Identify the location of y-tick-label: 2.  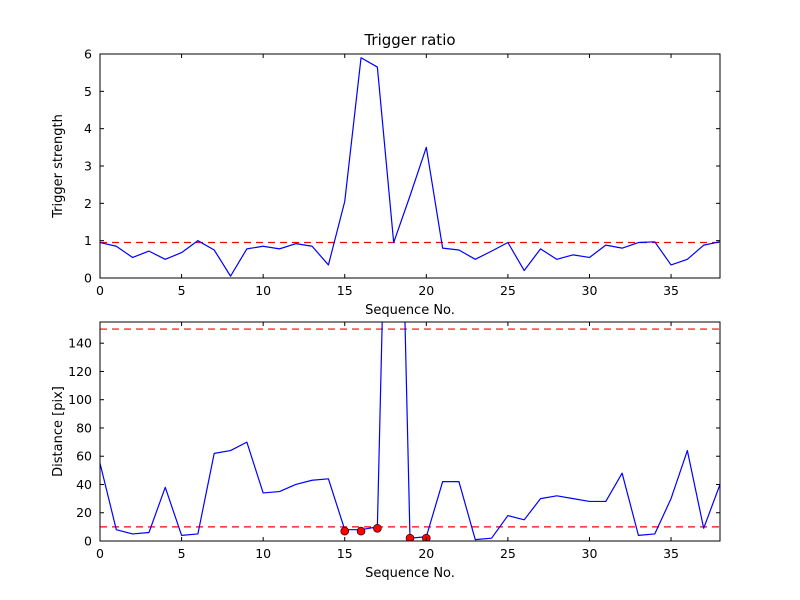
(88, 203).